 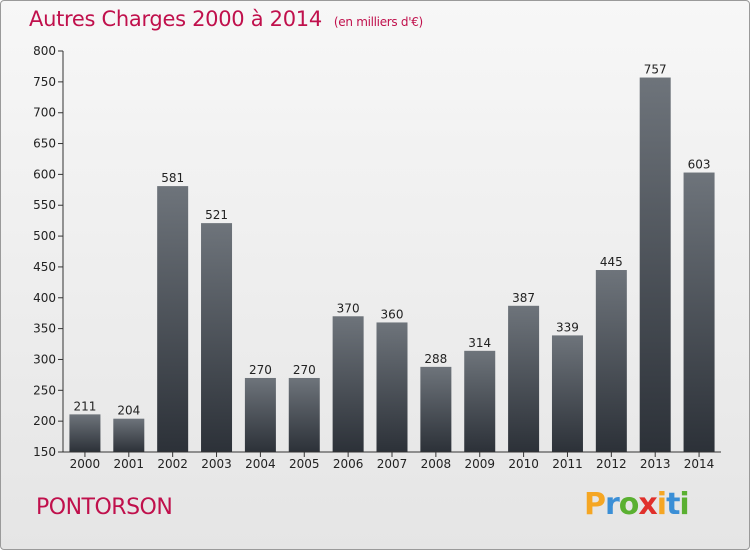 What do you see at coordinates (655, 264) in the screenshot?
I see `bar-2013` at bounding box center [655, 264].